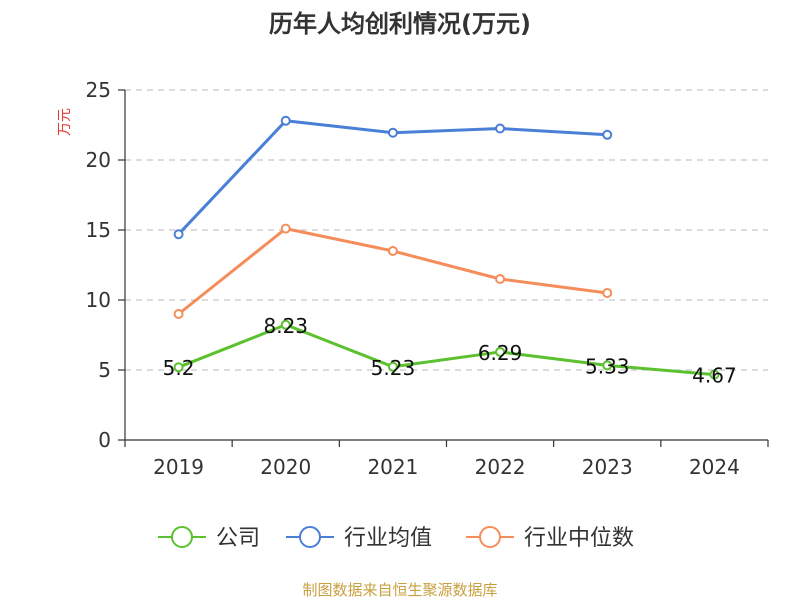  What do you see at coordinates (104, 370) in the screenshot?
I see `y-tick-label-5: 5` at bounding box center [104, 370].